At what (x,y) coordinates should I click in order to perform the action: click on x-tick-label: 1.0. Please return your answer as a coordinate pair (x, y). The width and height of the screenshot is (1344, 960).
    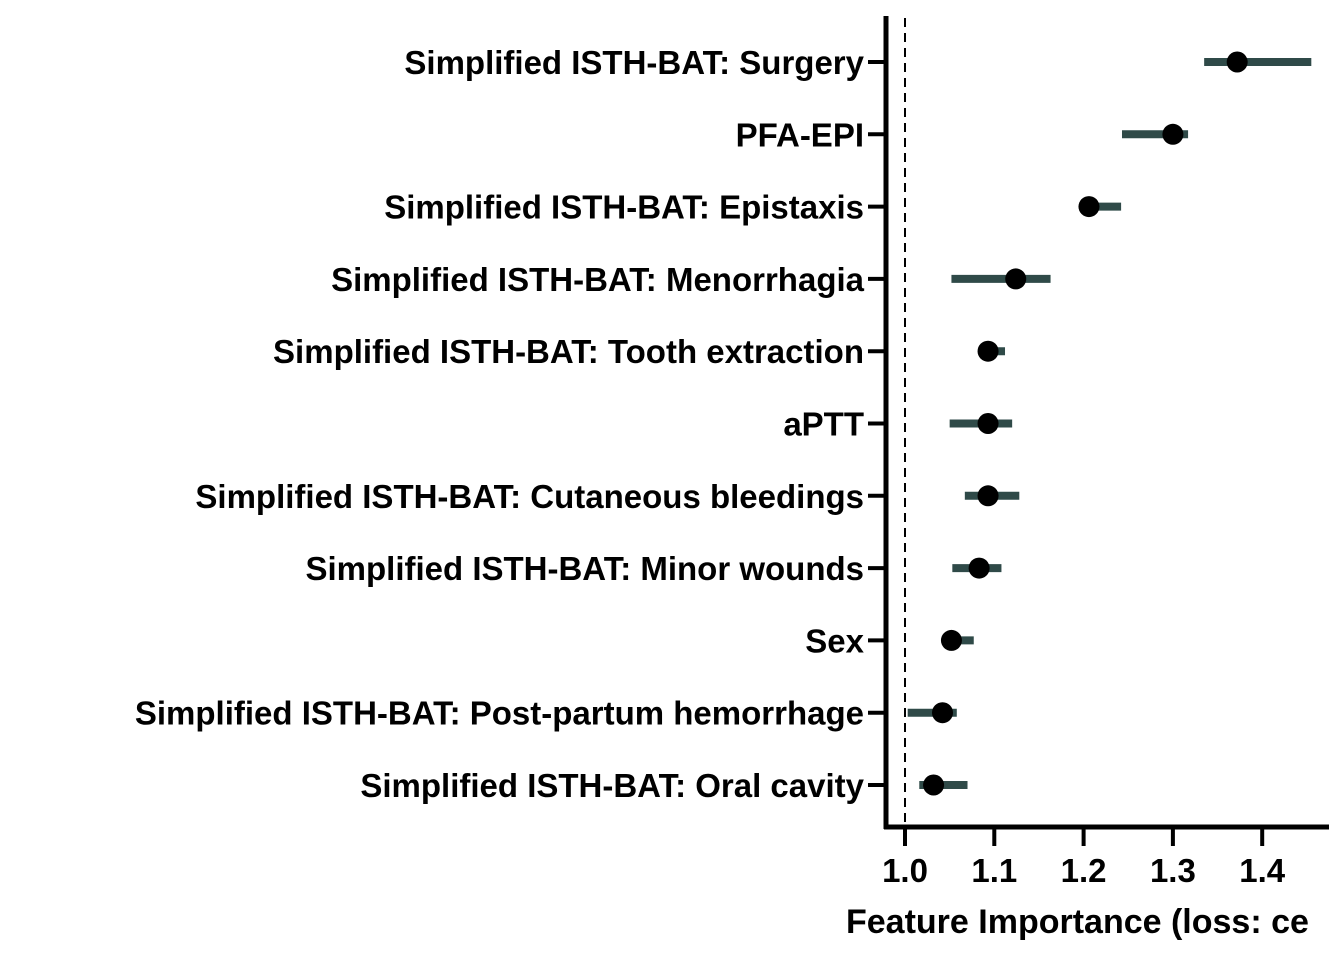
    Looking at the image, I should click on (905, 870).